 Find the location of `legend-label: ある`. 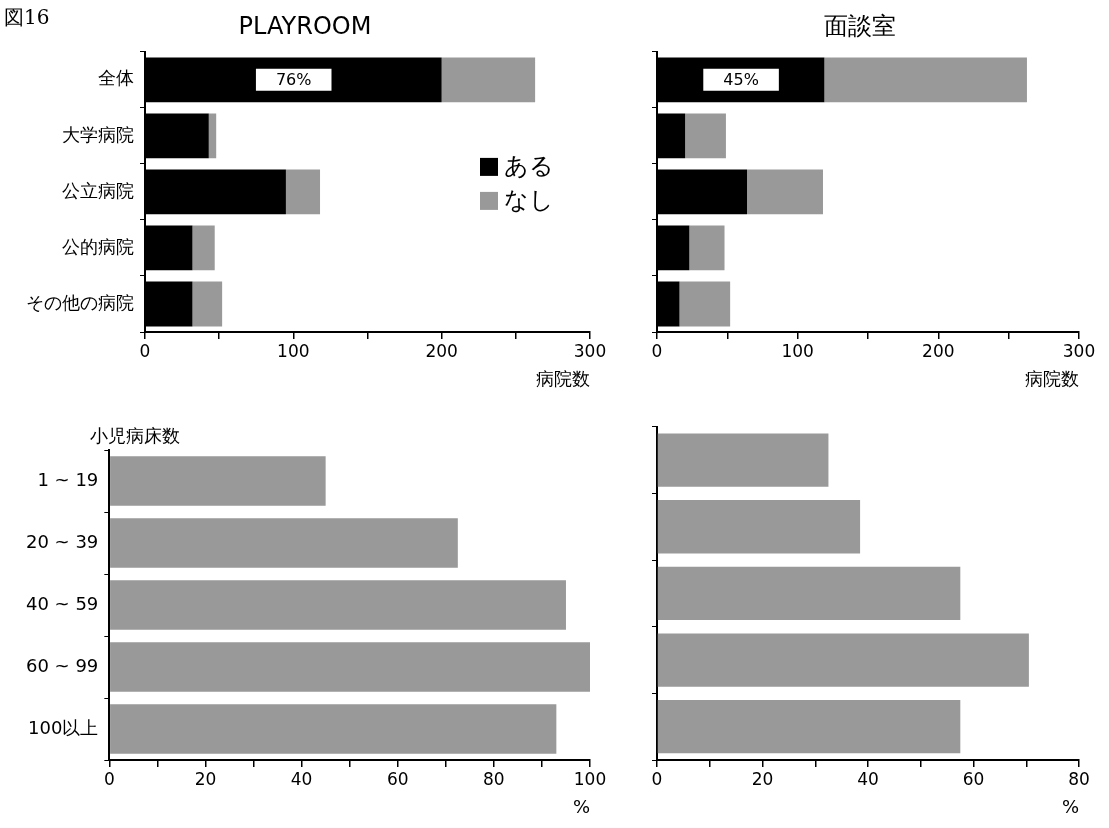

legend-label: ある is located at coordinates (529, 166).